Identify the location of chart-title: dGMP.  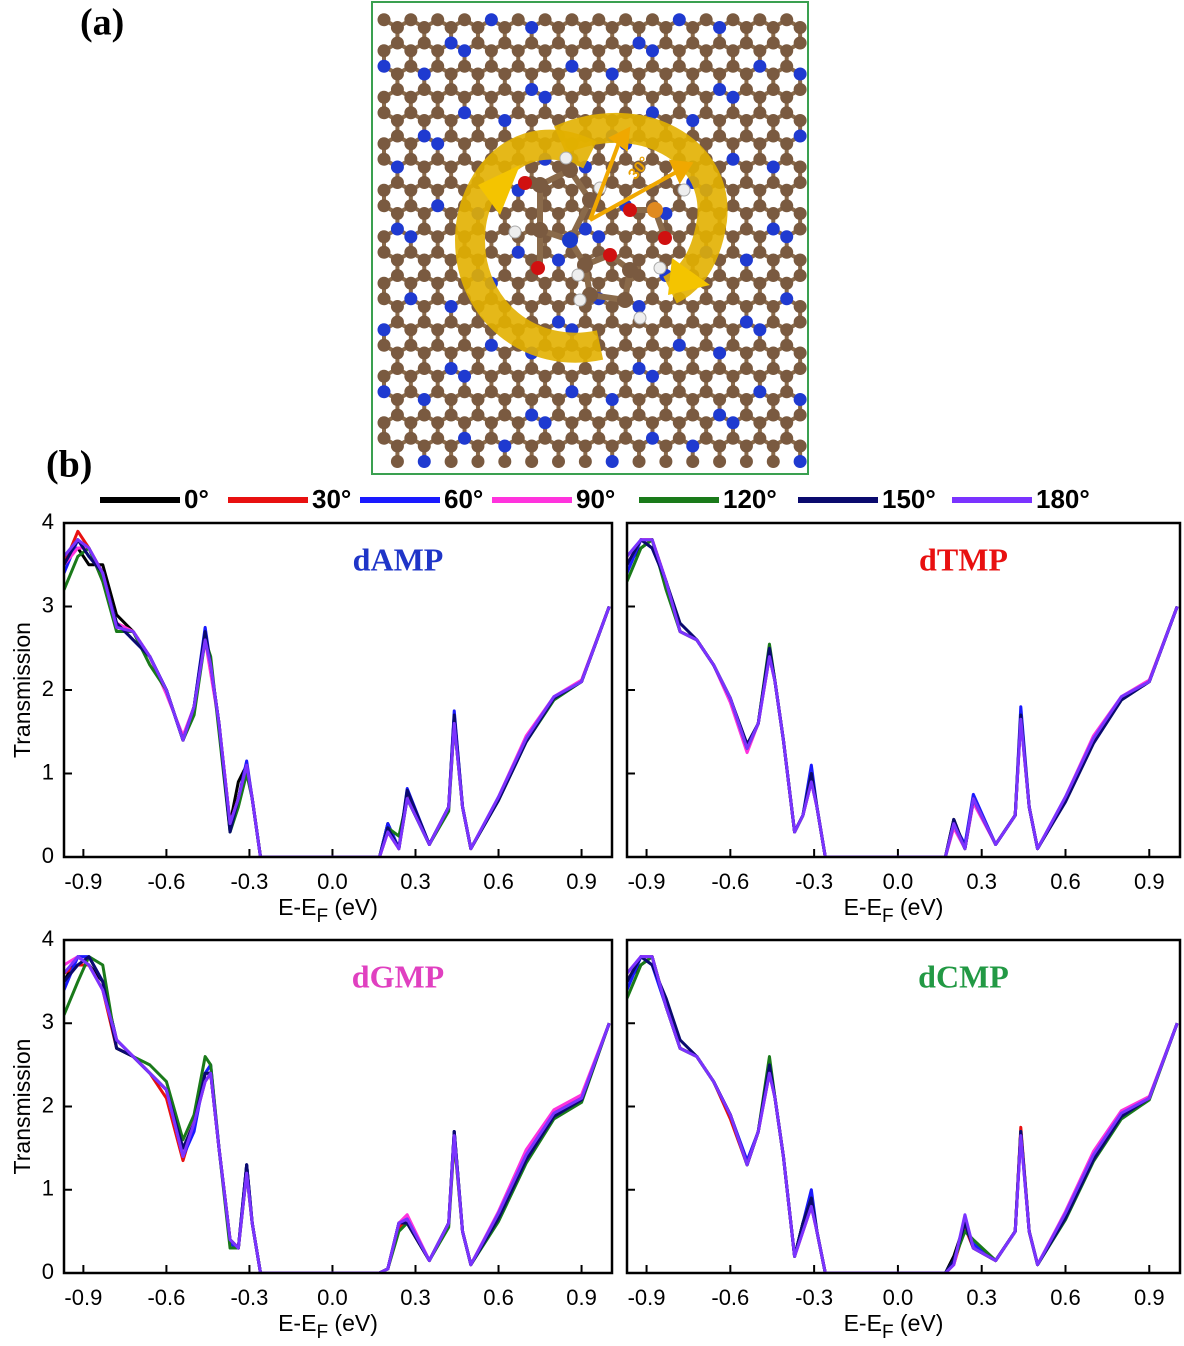
(398, 976).